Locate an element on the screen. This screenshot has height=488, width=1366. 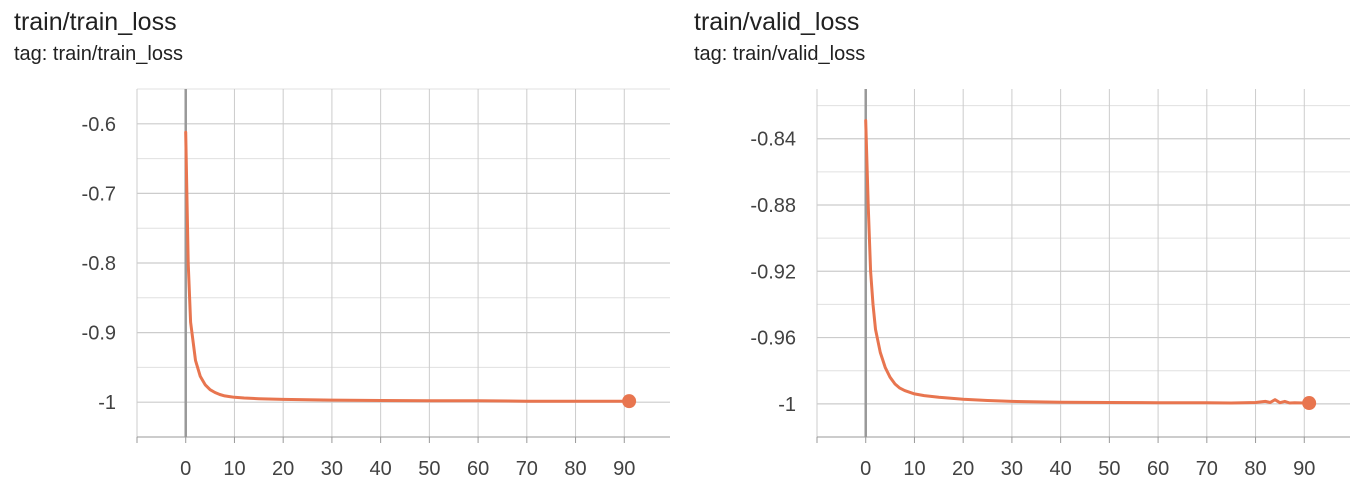
chart-subtitle: tag: train/train_loss is located at coordinates (98, 54).